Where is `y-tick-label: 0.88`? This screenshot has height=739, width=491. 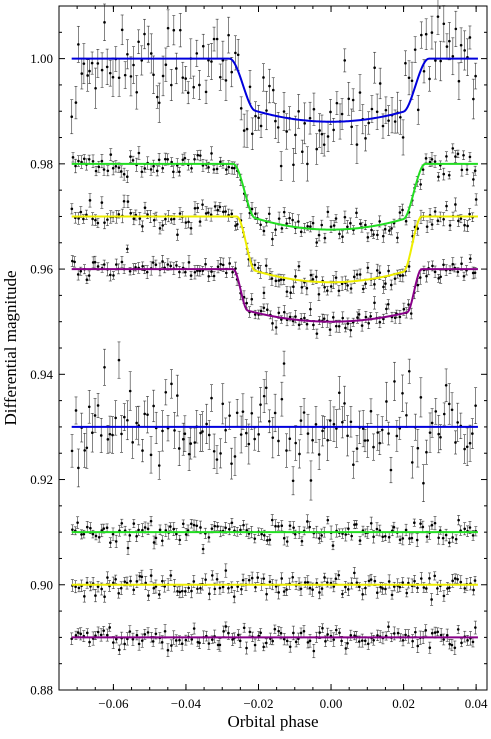 y-tick-label: 0.88 is located at coordinates (41, 690).